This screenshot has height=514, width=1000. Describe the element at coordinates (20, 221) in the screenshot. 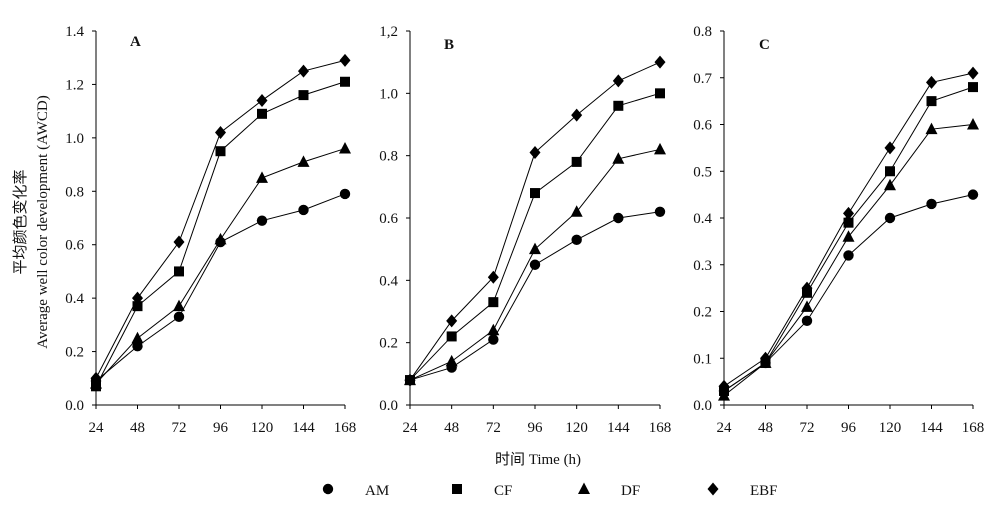

I see `y-axis-label-cn: 平均颜色变化率` at that location.